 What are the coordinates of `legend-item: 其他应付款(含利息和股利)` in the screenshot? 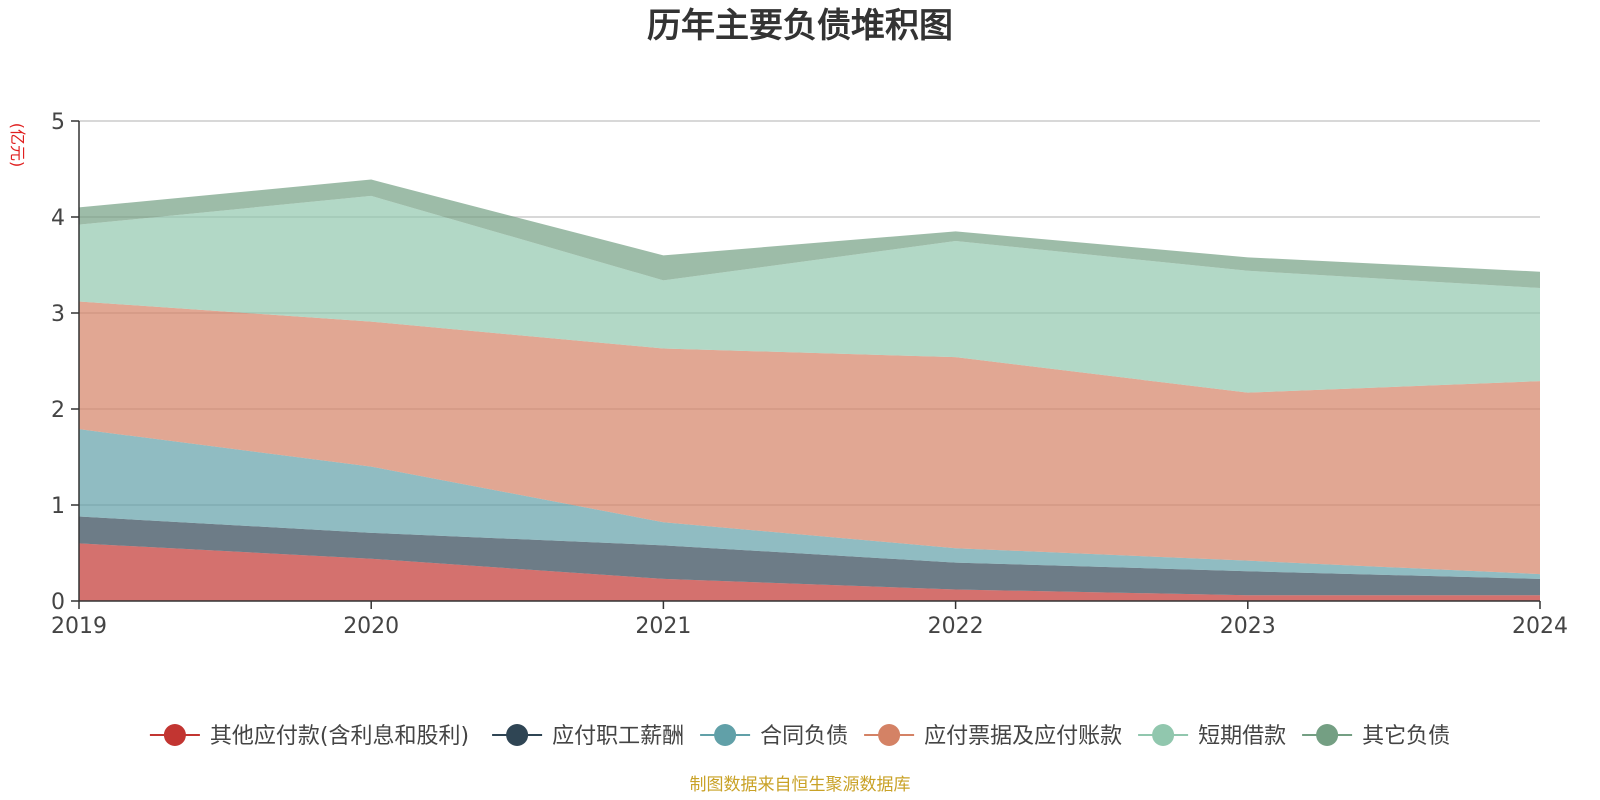 It's located at (309, 736).